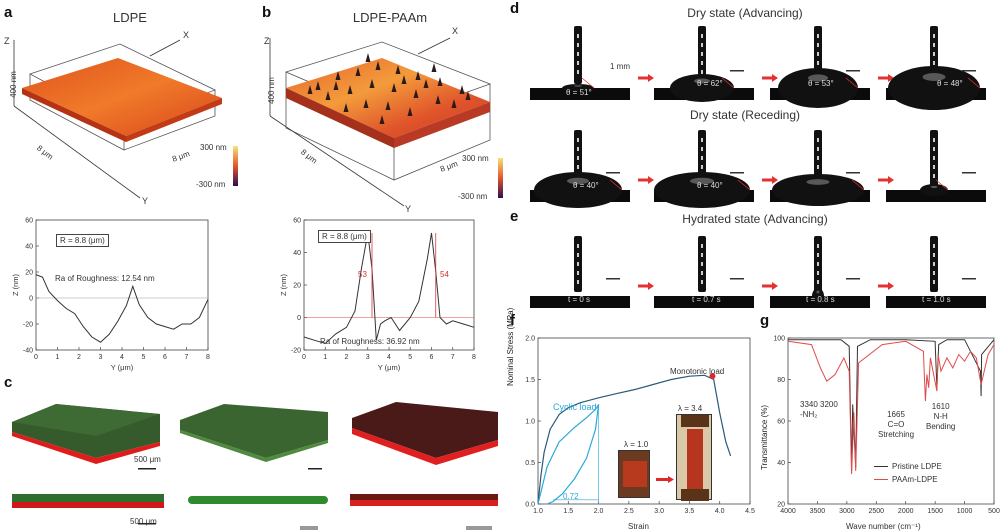 The image size is (1000, 532). Describe the element at coordinates (122, 308) in the screenshot. I see `series-line-ldpe` at that location.